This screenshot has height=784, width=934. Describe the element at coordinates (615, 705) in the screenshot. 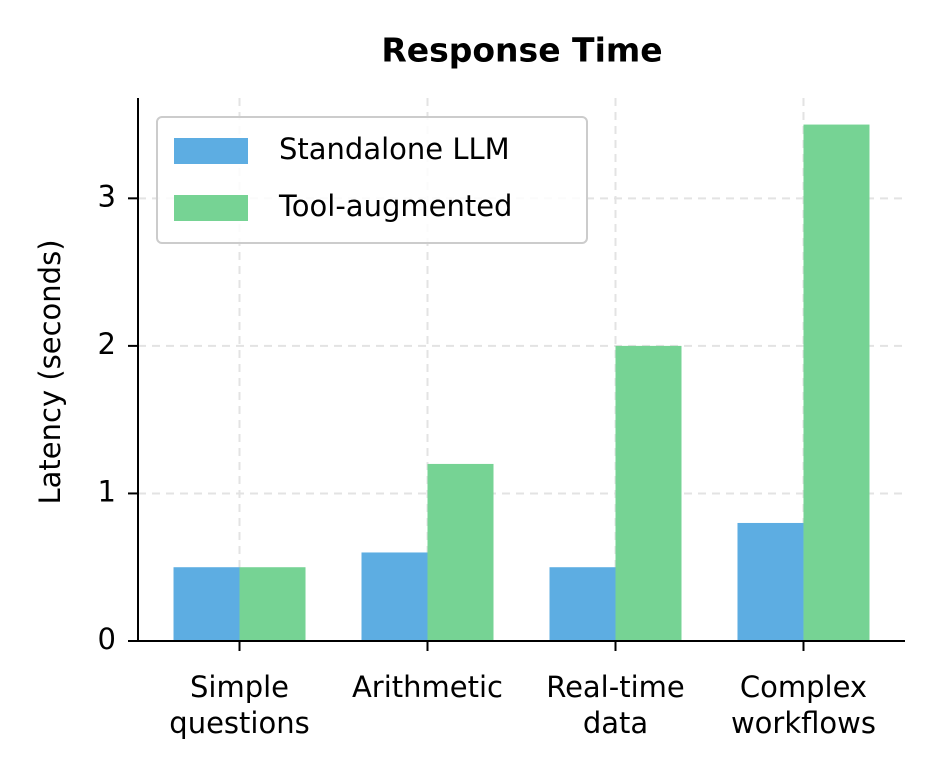

I see `x-tick-label: Real-time data` at that location.